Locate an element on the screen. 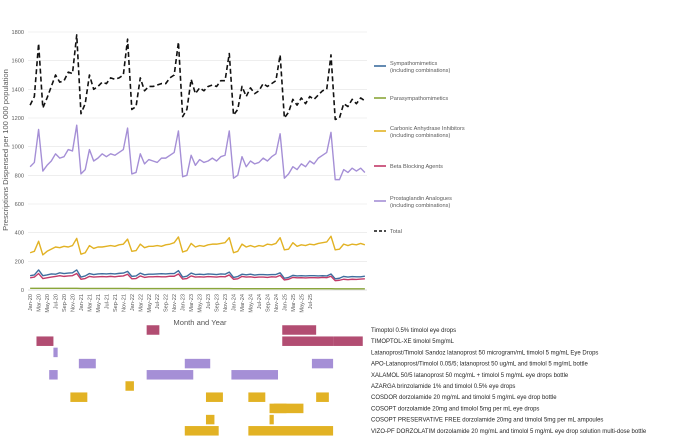 The height and width of the screenshot is (441, 685). x-tick-label: Nov-24 is located at coordinates (277, 303).